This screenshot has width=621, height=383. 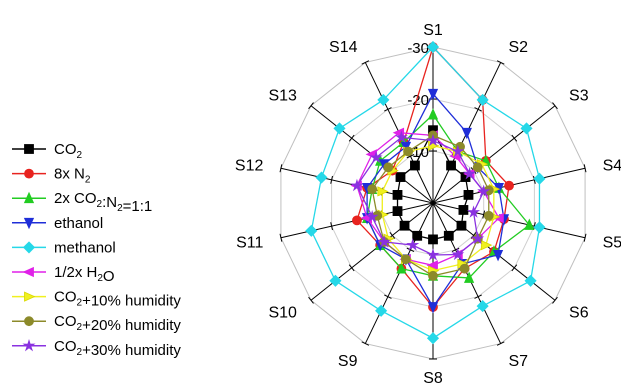 What do you see at coordinates (47, 151) in the screenshot?
I see `legend-item: CO2` at bounding box center [47, 151].